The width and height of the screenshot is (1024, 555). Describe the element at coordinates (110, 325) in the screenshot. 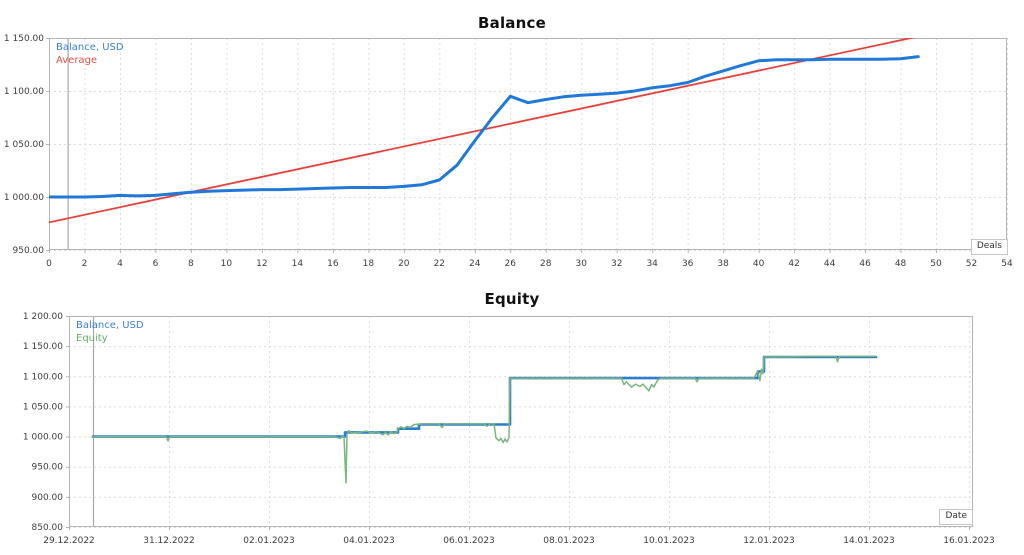

I see `equity-legend-balance: Balance, USD` at that location.